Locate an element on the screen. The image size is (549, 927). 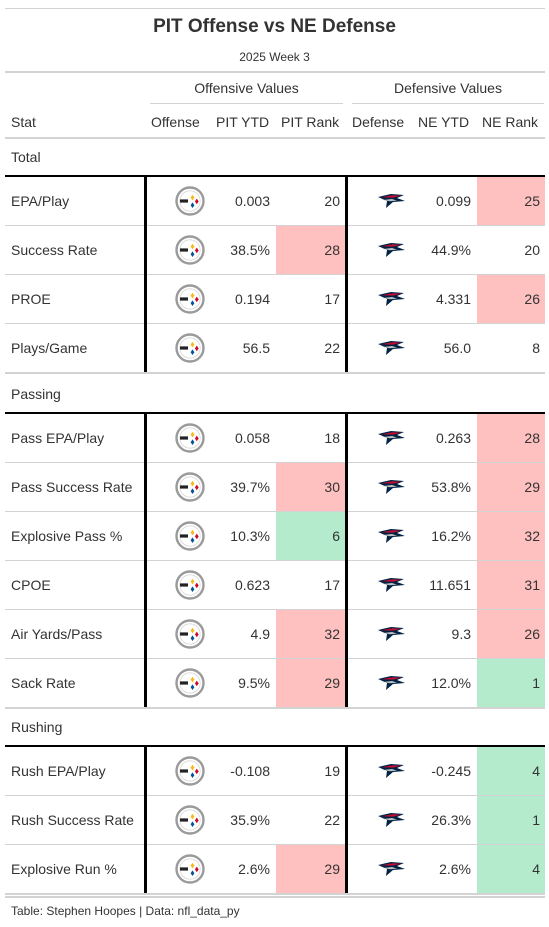
column-header-ne-ytd: NE YTD is located at coordinates (444, 122).